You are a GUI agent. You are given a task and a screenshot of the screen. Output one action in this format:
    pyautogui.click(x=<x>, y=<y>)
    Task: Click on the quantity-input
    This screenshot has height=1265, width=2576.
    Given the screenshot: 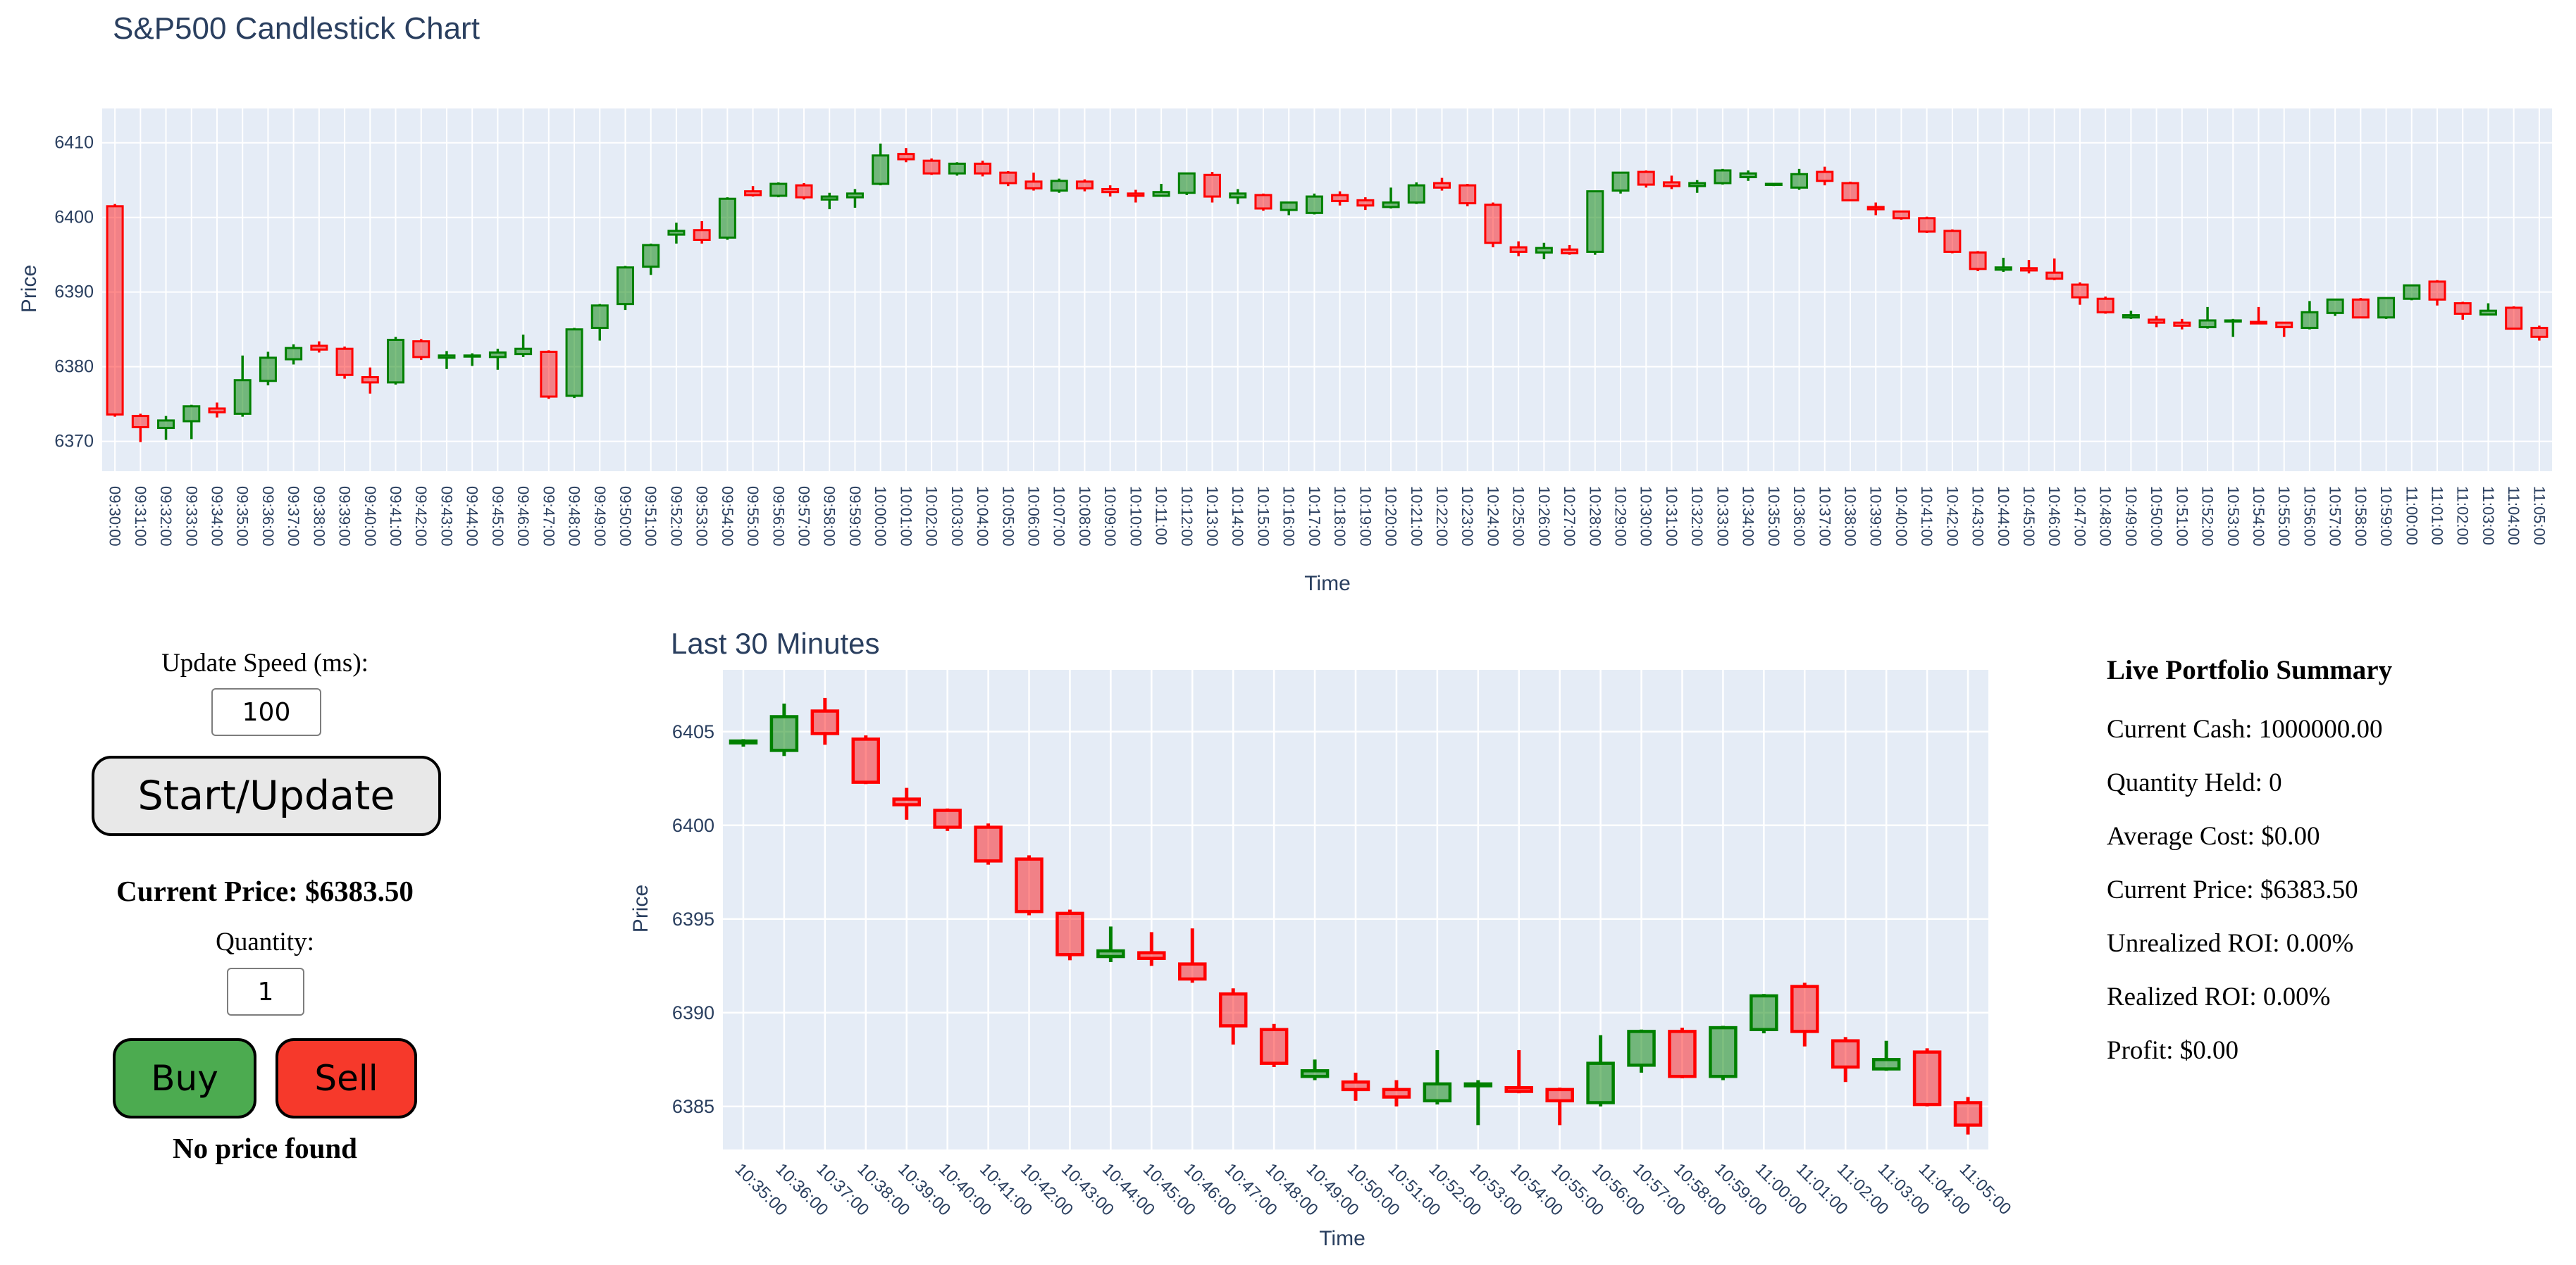 What is the action you would take?
    pyautogui.click(x=265, y=992)
    